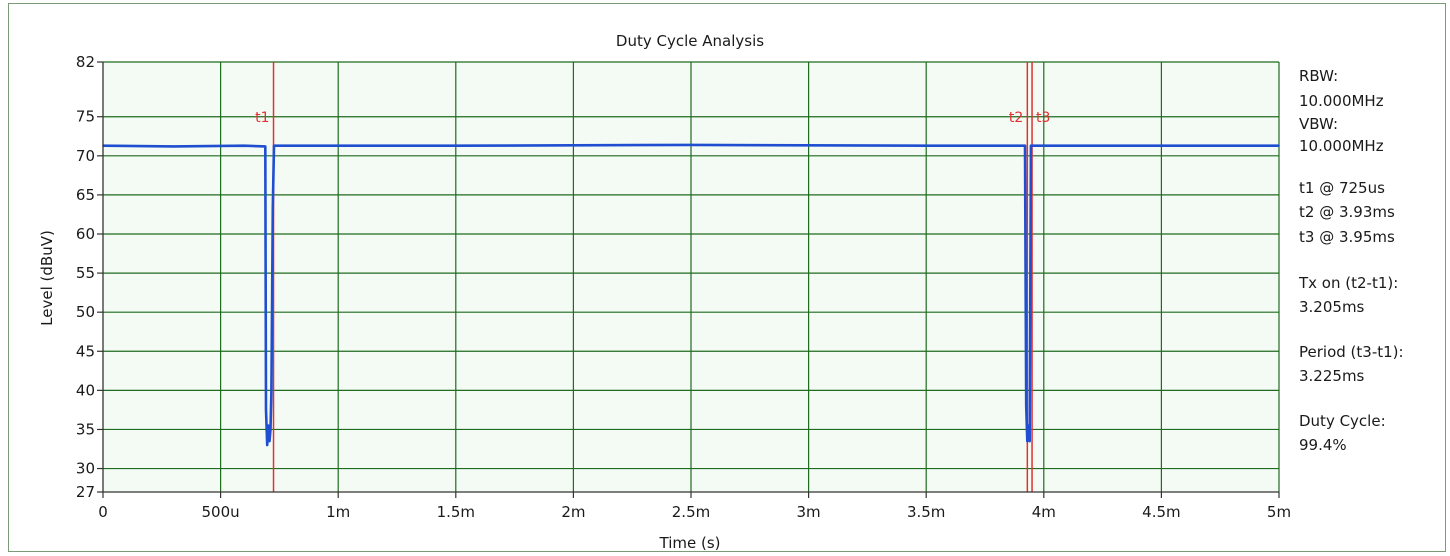 The image size is (1450, 556). I want to click on x-tick-label-5: 2.5m, so click(691, 512).